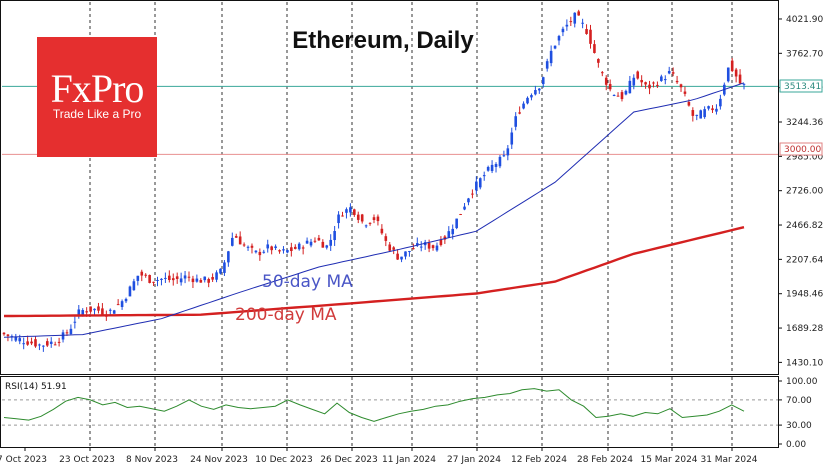 This screenshot has width=835, height=470. I want to click on x-tick-label: 11 Jan 2024, so click(409, 460).